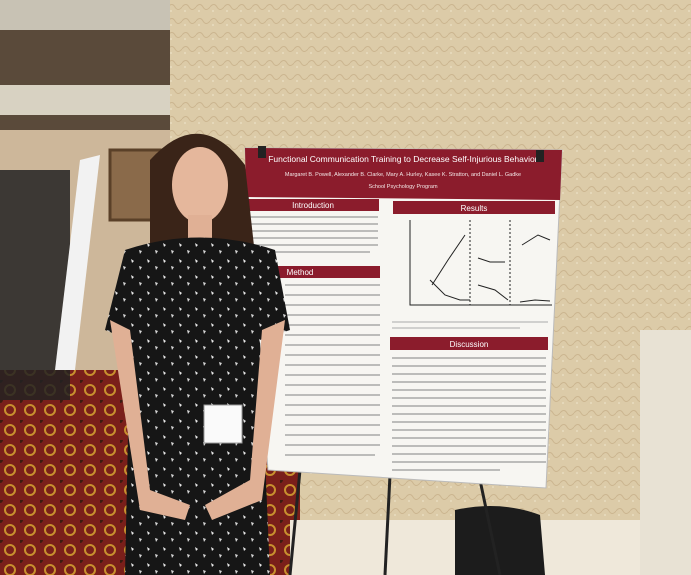 Image resolution: width=691 pixels, height=575 pixels. I want to click on section-title: Discussion, so click(469, 344).